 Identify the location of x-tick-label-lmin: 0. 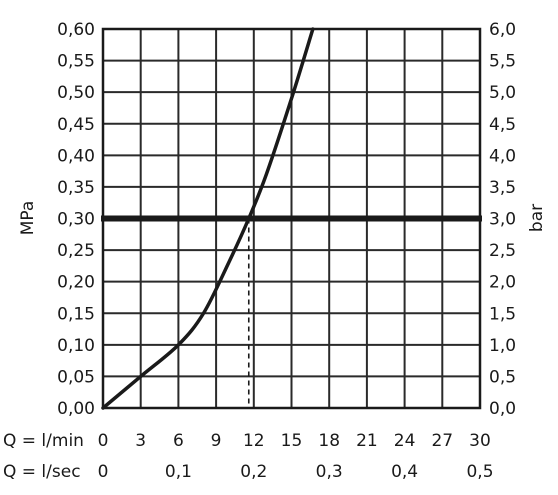
(103, 441).